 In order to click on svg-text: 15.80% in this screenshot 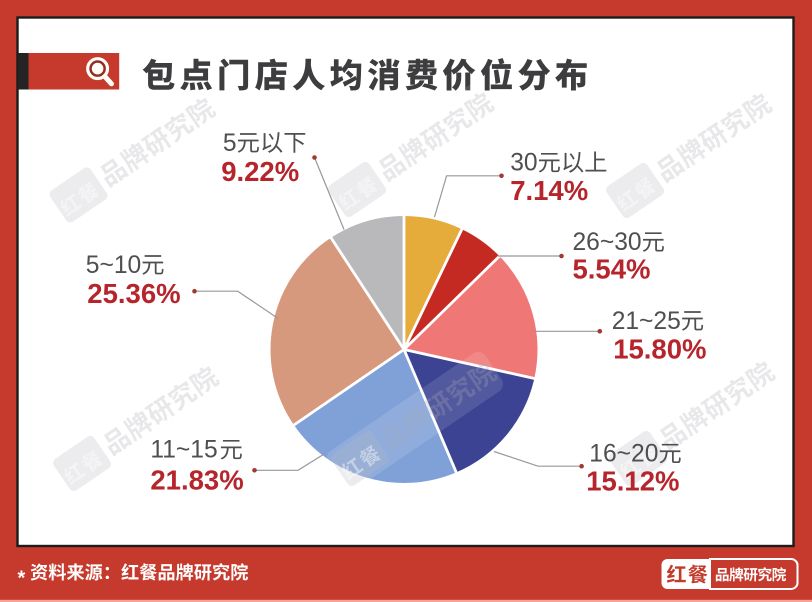, I will do `click(659, 349)`.